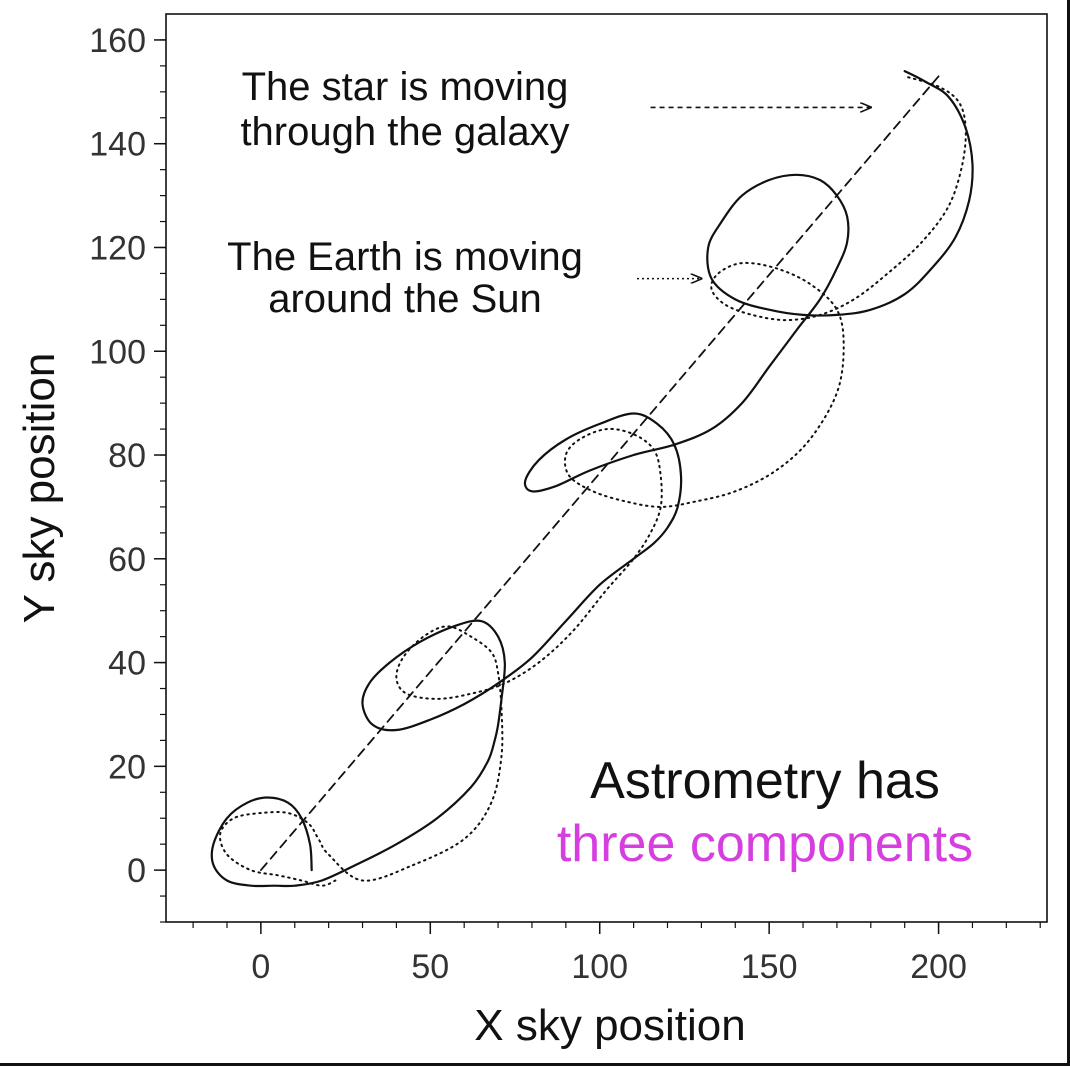 The image size is (1070, 1068). I want to click on headline-line-1: Astrometry has, so click(765, 781).